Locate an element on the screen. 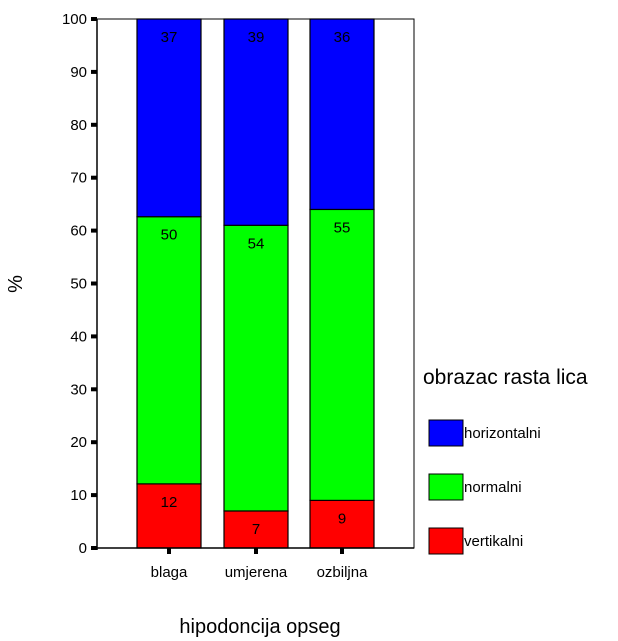  y-tick-label: 30 is located at coordinates (78, 389).